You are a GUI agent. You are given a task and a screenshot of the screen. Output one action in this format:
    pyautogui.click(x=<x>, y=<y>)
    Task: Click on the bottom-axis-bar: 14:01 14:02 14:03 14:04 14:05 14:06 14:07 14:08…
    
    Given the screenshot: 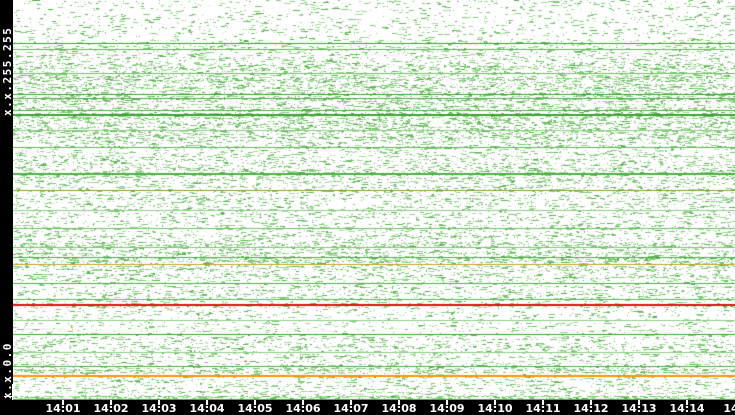 What is the action you would take?
    pyautogui.click(x=367, y=407)
    